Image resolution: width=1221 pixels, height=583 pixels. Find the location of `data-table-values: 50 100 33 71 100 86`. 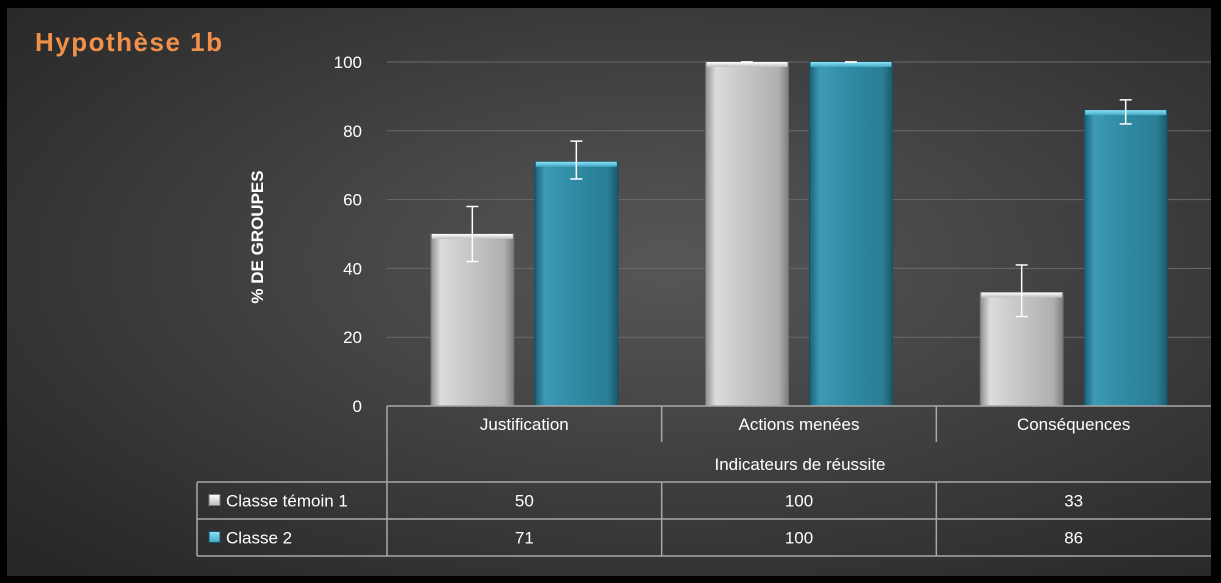

data-table-values: 50 100 33 71 100 86 is located at coordinates (799, 520).